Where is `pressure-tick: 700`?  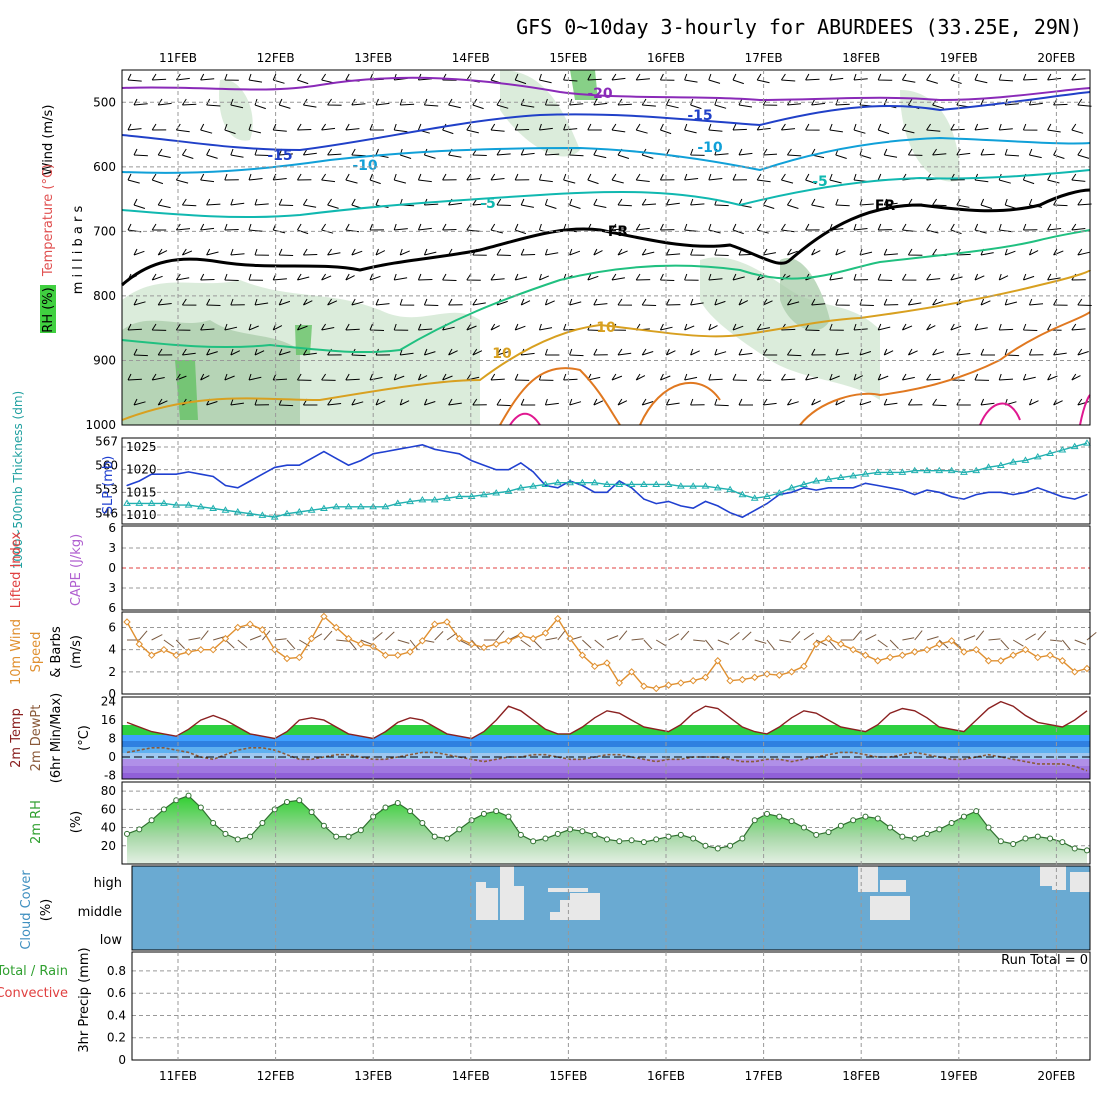 pressure-tick: 700 is located at coordinates (104, 231).